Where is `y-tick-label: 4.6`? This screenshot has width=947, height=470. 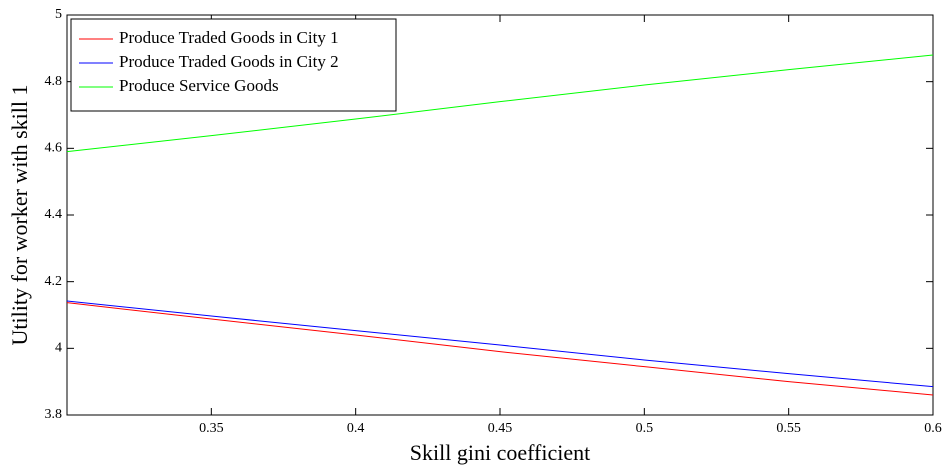
y-tick-label: 4.6 is located at coordinates (54, 148).